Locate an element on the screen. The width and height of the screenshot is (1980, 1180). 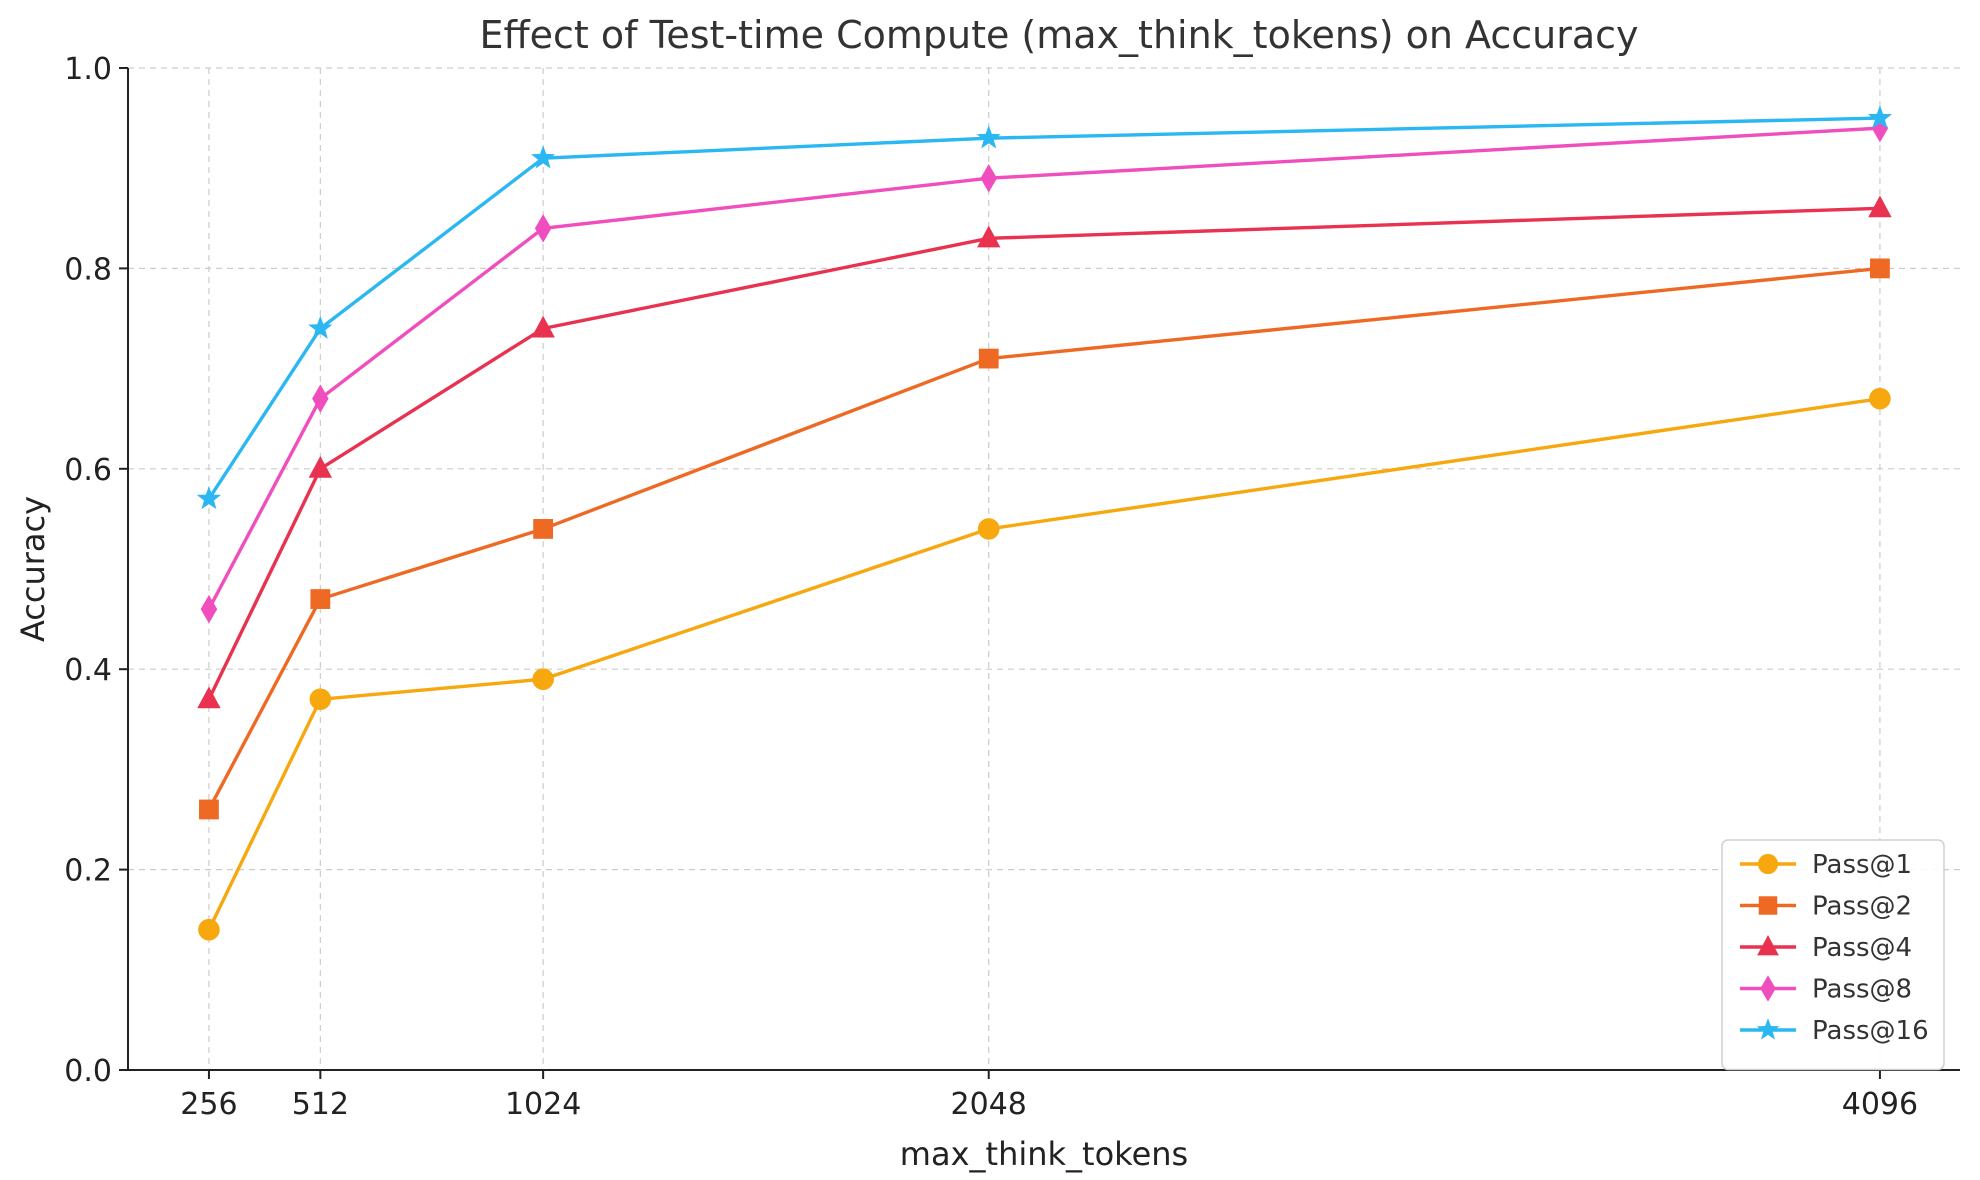
legend-item: Pass@16 is located at coordinates (1834, 1031).